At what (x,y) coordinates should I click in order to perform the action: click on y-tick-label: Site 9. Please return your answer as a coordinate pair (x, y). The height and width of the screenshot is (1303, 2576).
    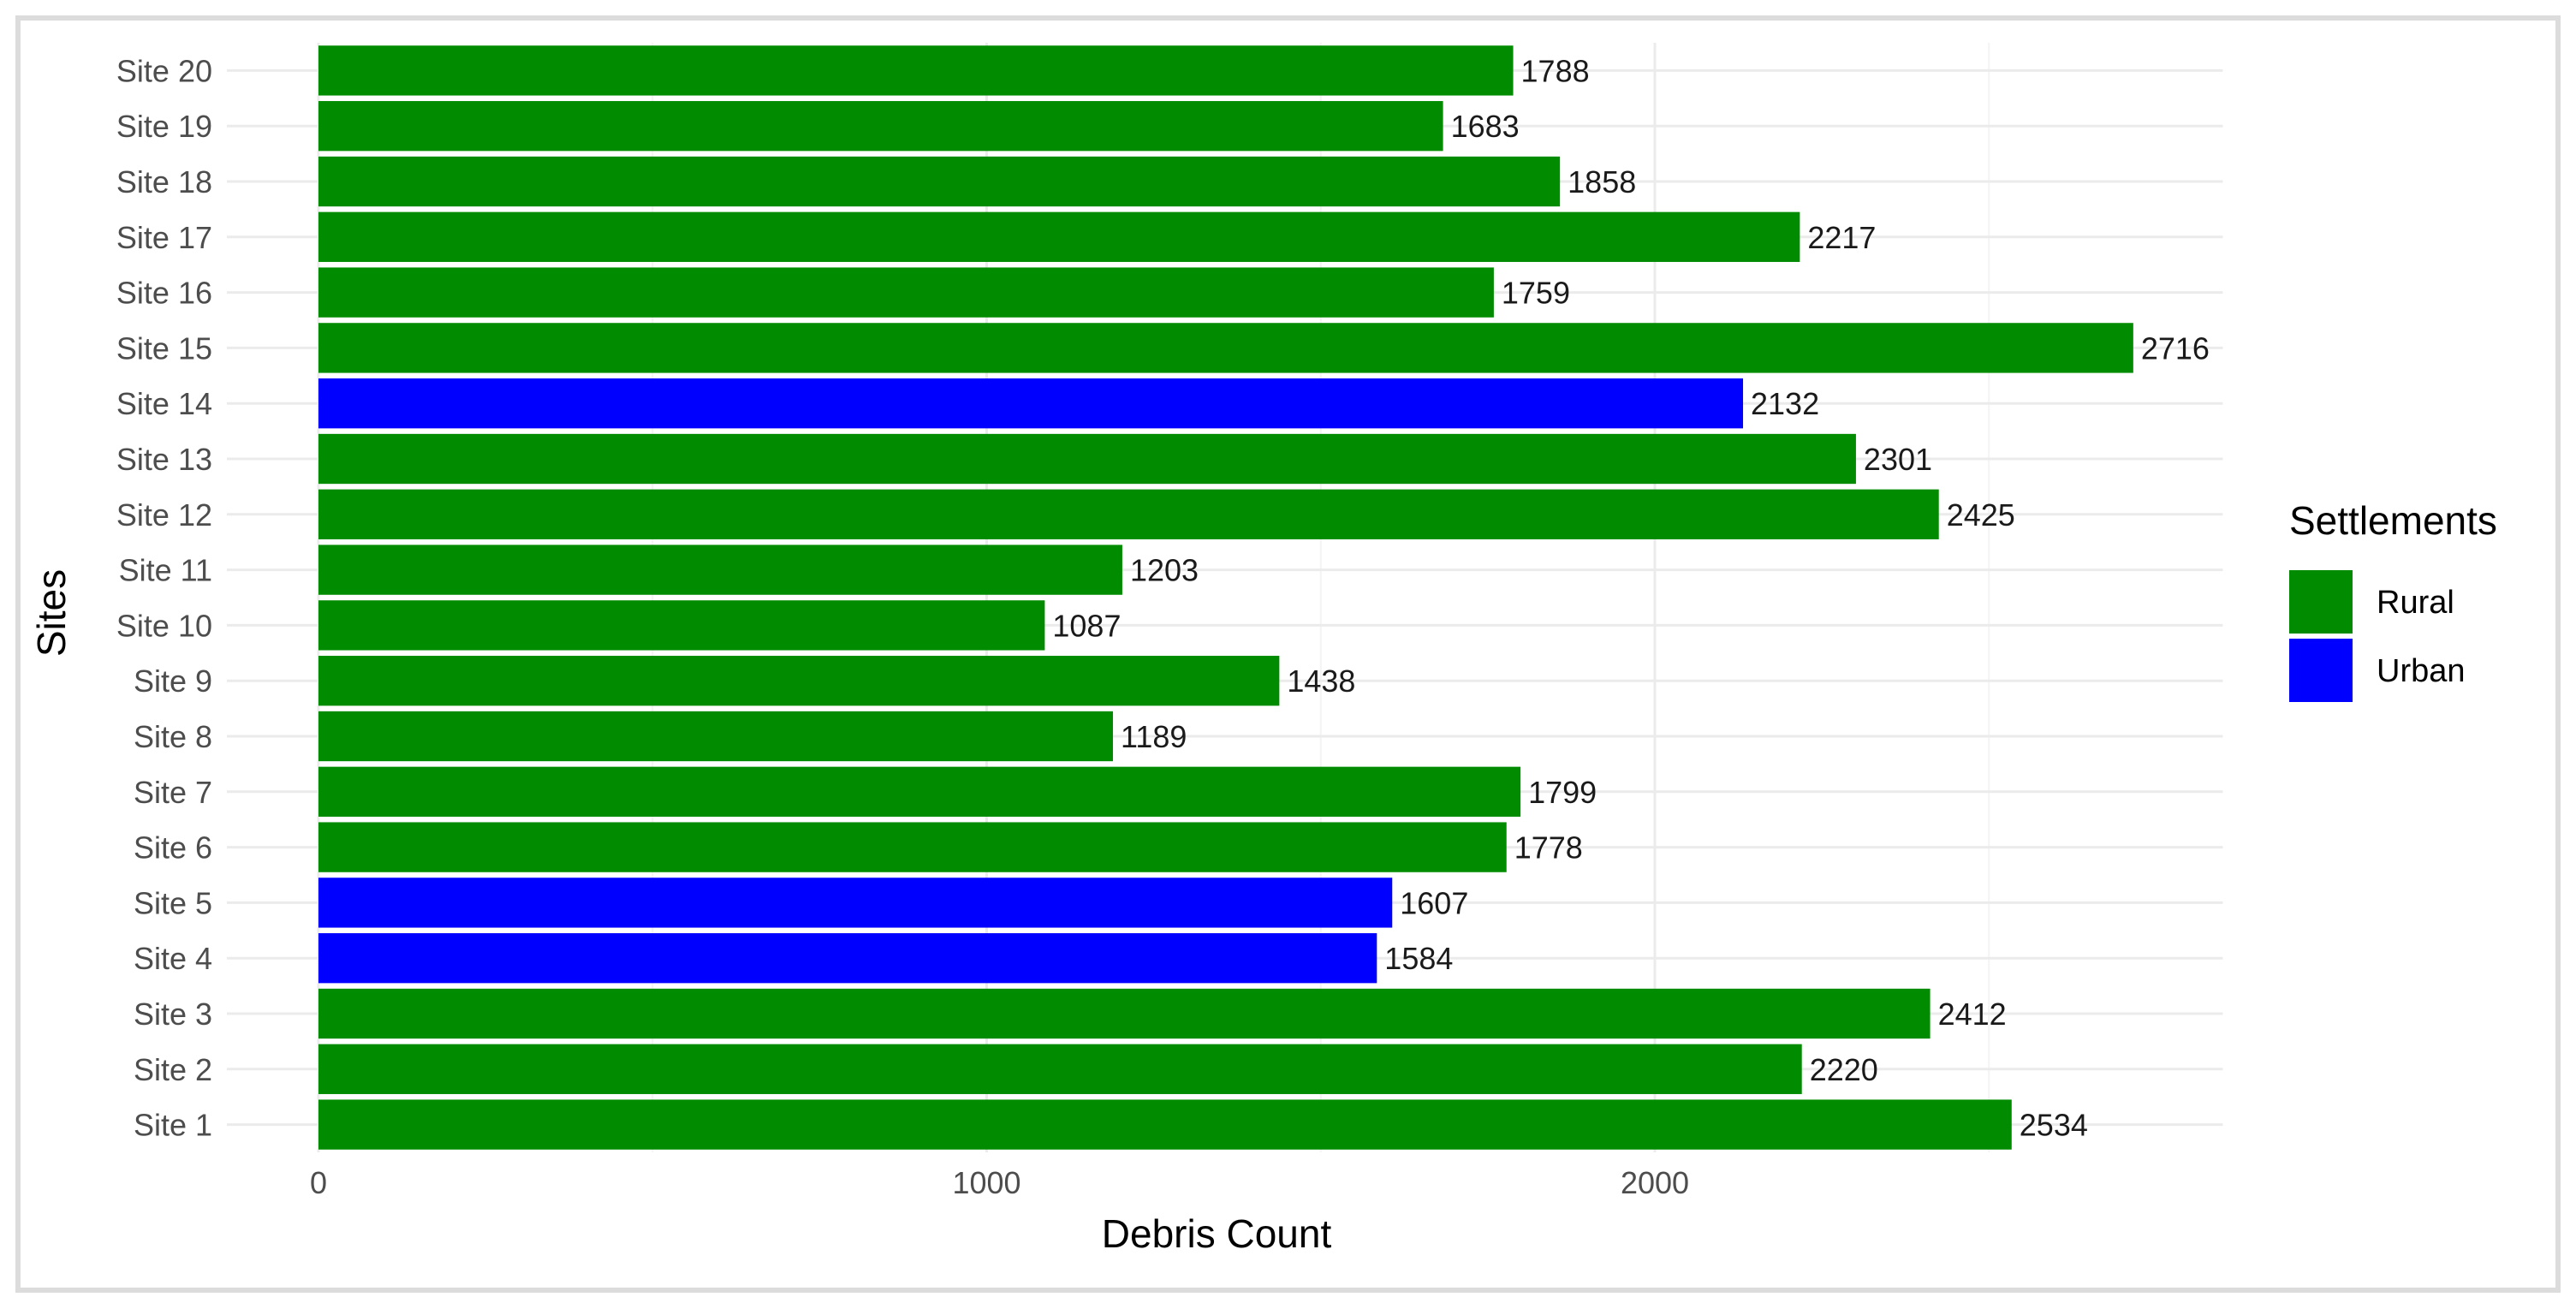
    Looking at the image, I should click on (173, 681).